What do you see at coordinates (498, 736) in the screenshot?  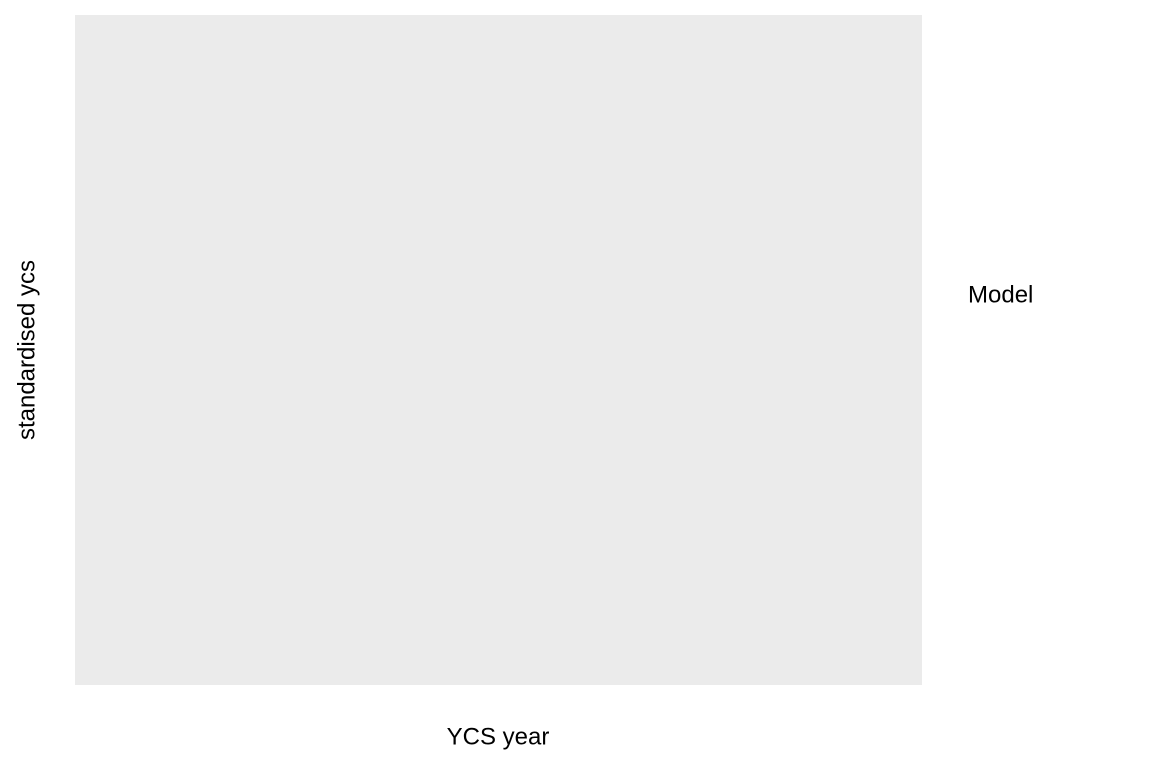 I see `x-axis-title: YCS year` at bounding box center [498, 736].